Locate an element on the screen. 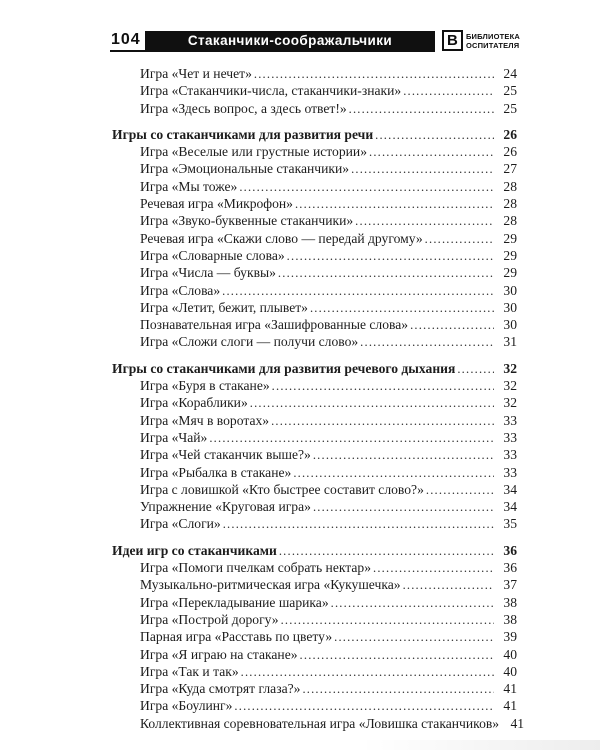  toc-entry-label: Речевая игра «Микрофон» is located at coordinates (216, 204).